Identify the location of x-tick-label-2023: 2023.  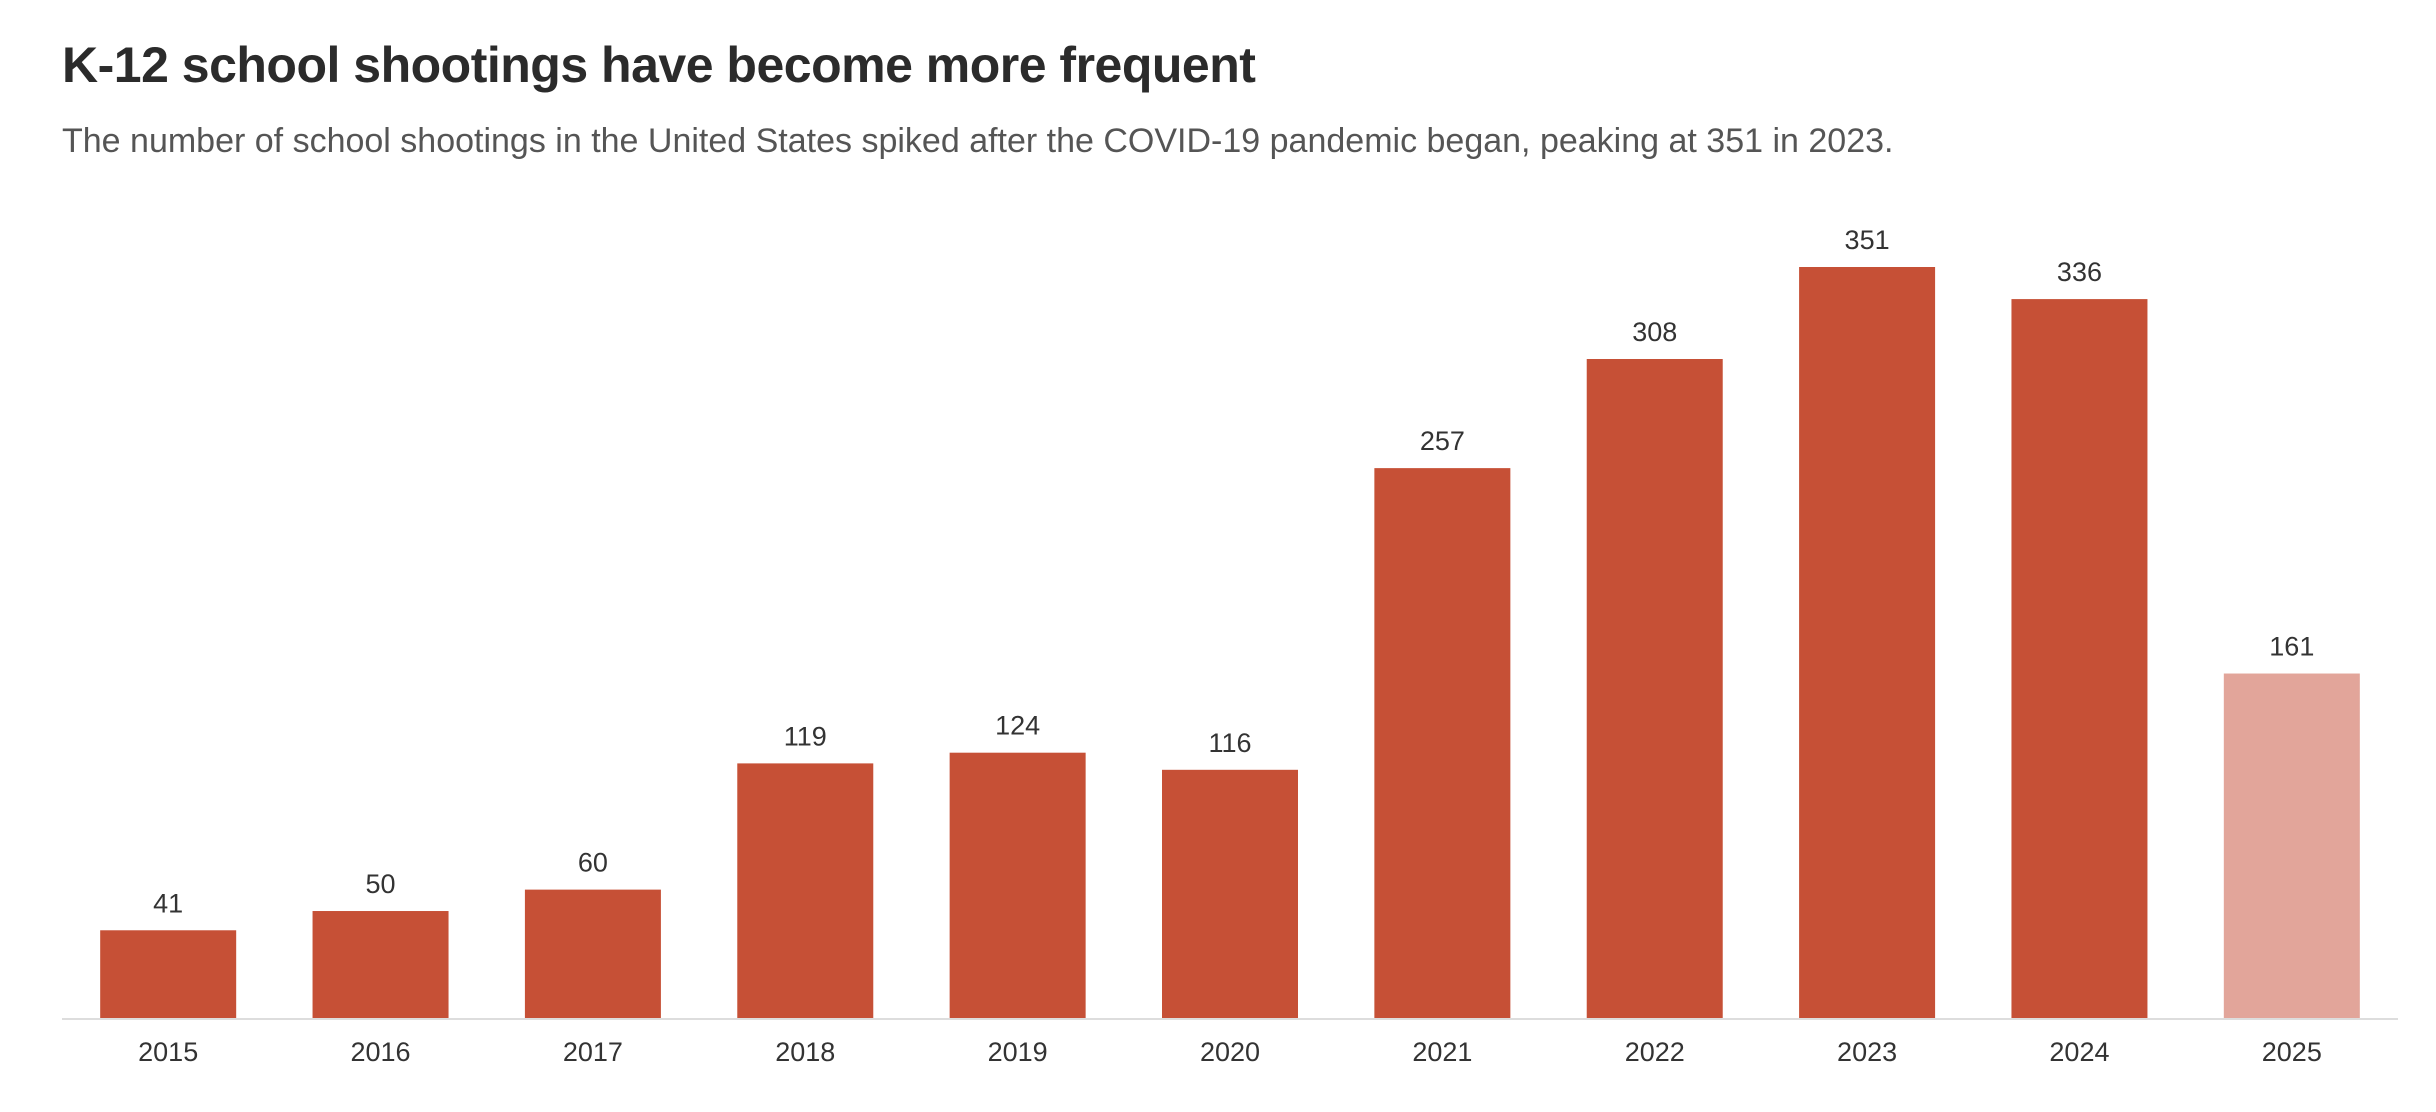
(1867, 1052).